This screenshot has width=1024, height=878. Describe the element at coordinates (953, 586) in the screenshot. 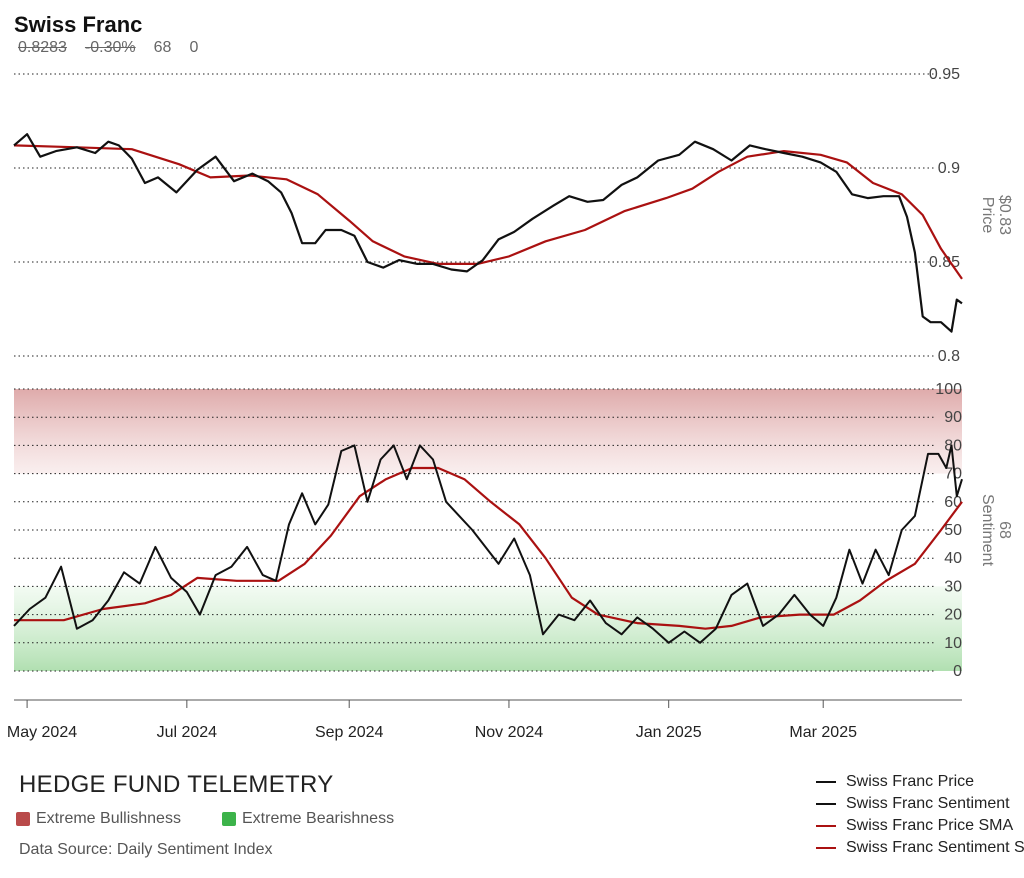

I see `sentiment-tick-label: 30` at that location.